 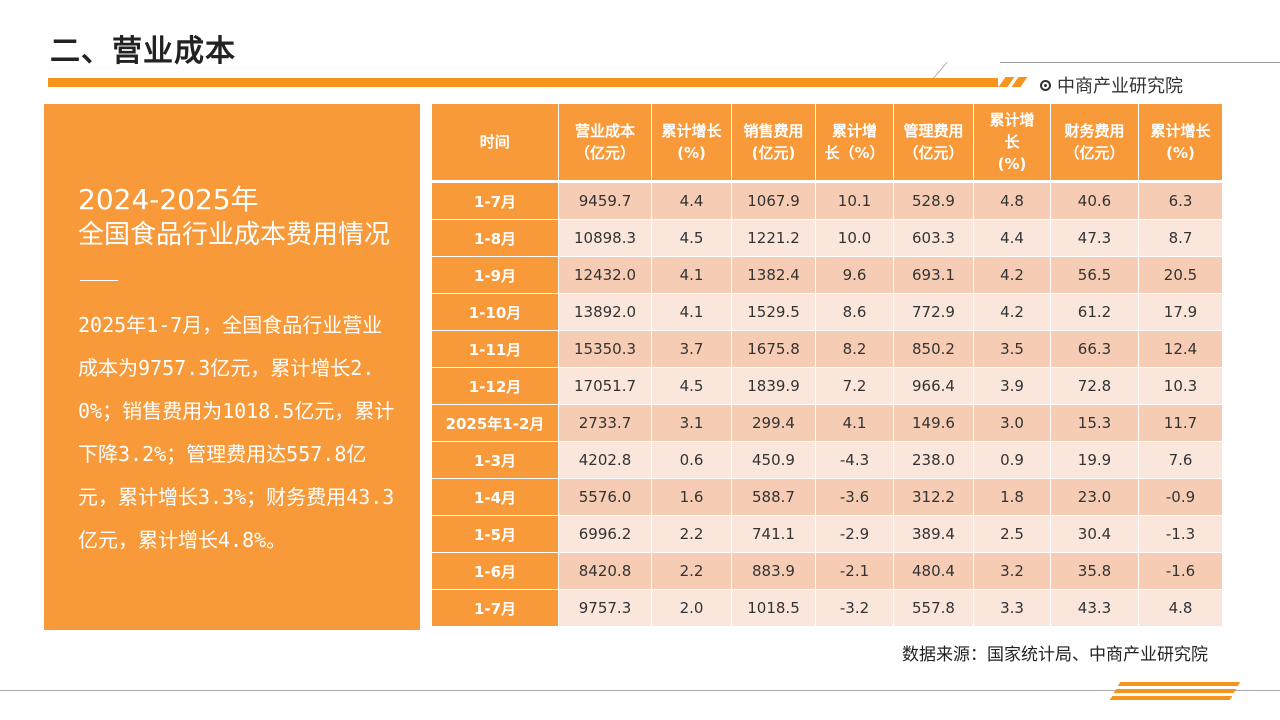 I want to click on table-cell: -0.9, so click(x=1180, y=497).